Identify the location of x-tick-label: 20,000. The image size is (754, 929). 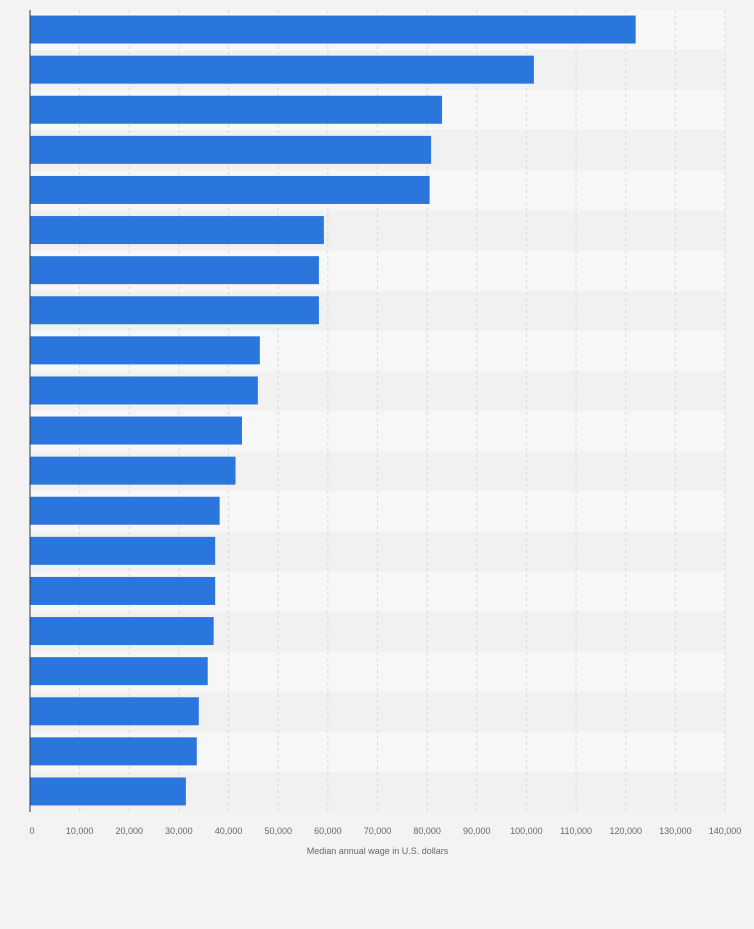
(130, 831).